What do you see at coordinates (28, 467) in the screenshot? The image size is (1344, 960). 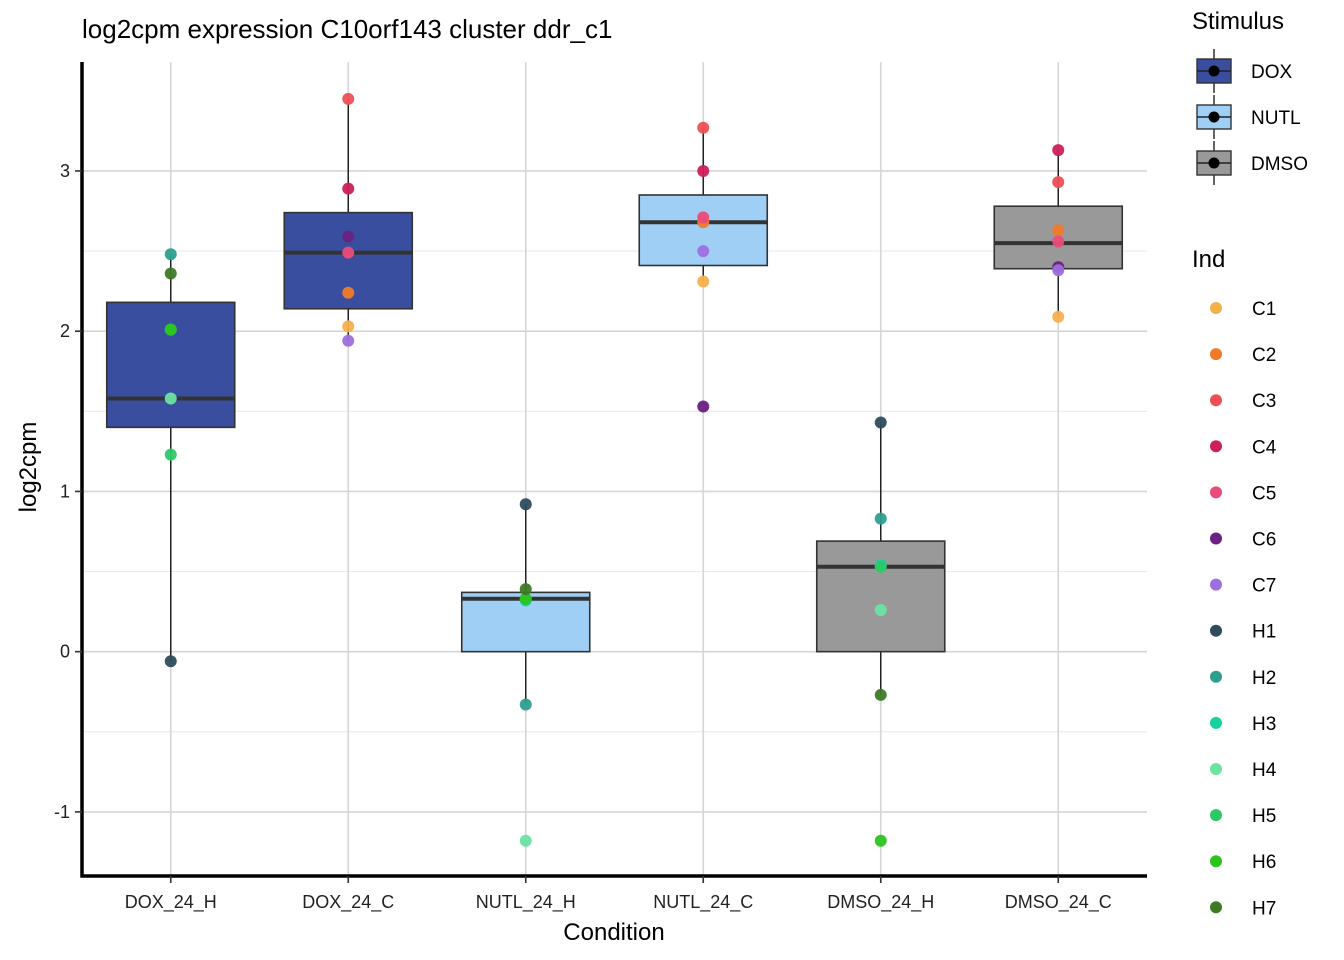 I see `y-axis-title: log2cpm` at bounding box center [28, 467].